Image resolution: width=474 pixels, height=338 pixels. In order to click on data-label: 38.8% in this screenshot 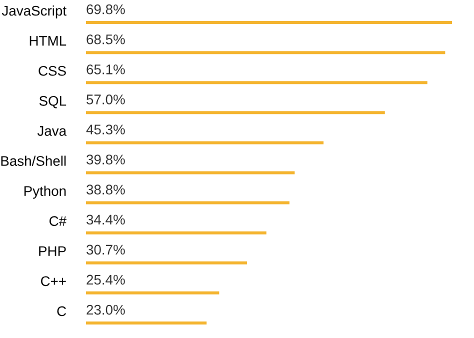, I will do `click(105, 189)`.